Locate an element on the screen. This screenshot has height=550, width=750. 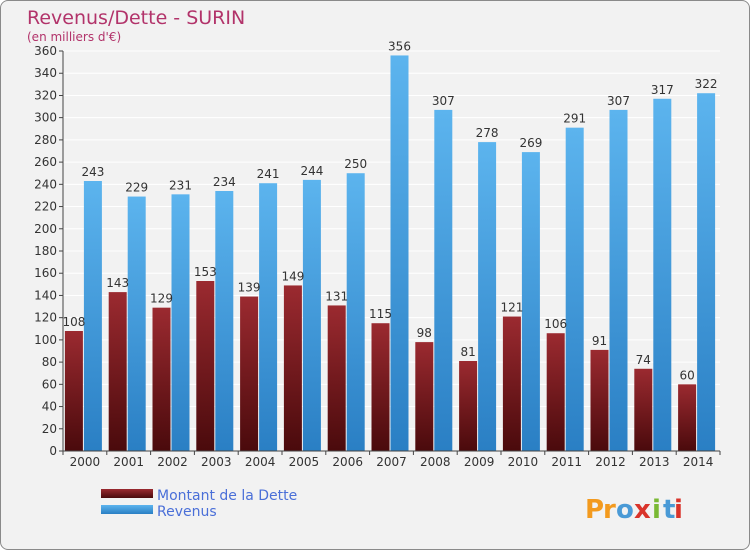
data-label-revenue: 269 is located at coordinates (530, 143).